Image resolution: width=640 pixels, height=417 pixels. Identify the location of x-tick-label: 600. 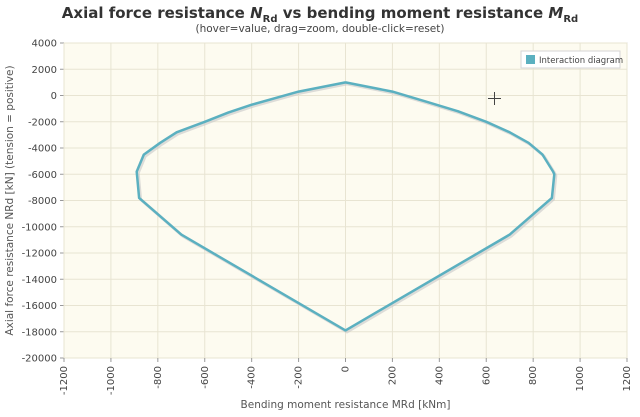
(486, 375).